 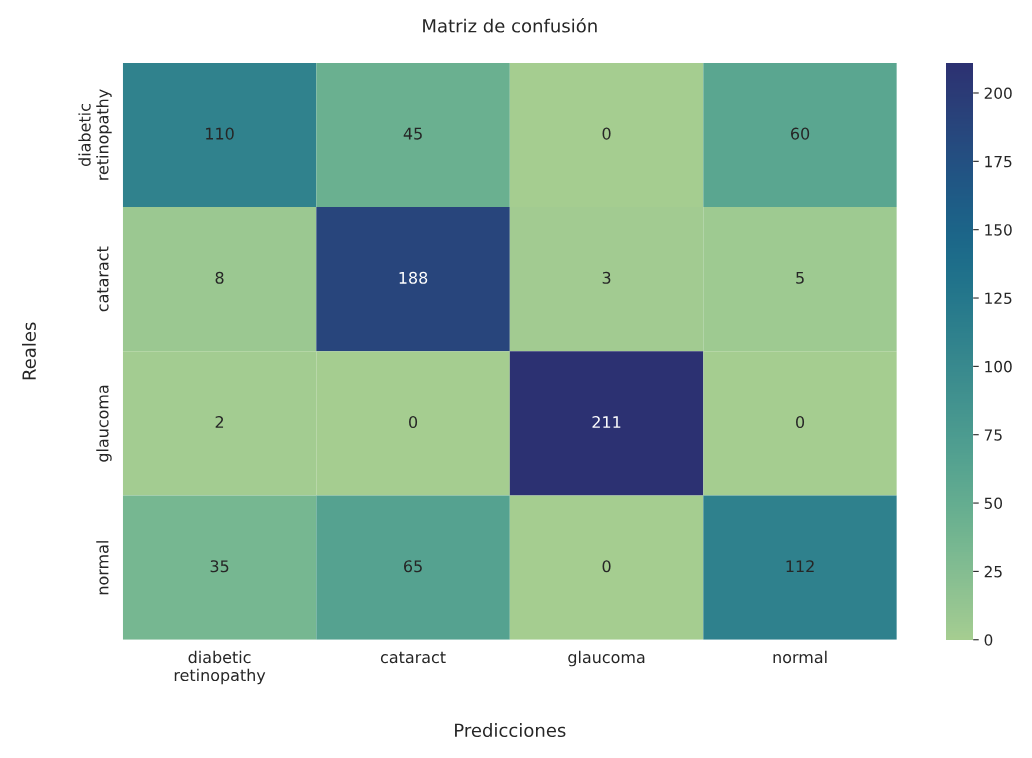 I want to click on color-bar-label: 50, so click(x=993, y=503).